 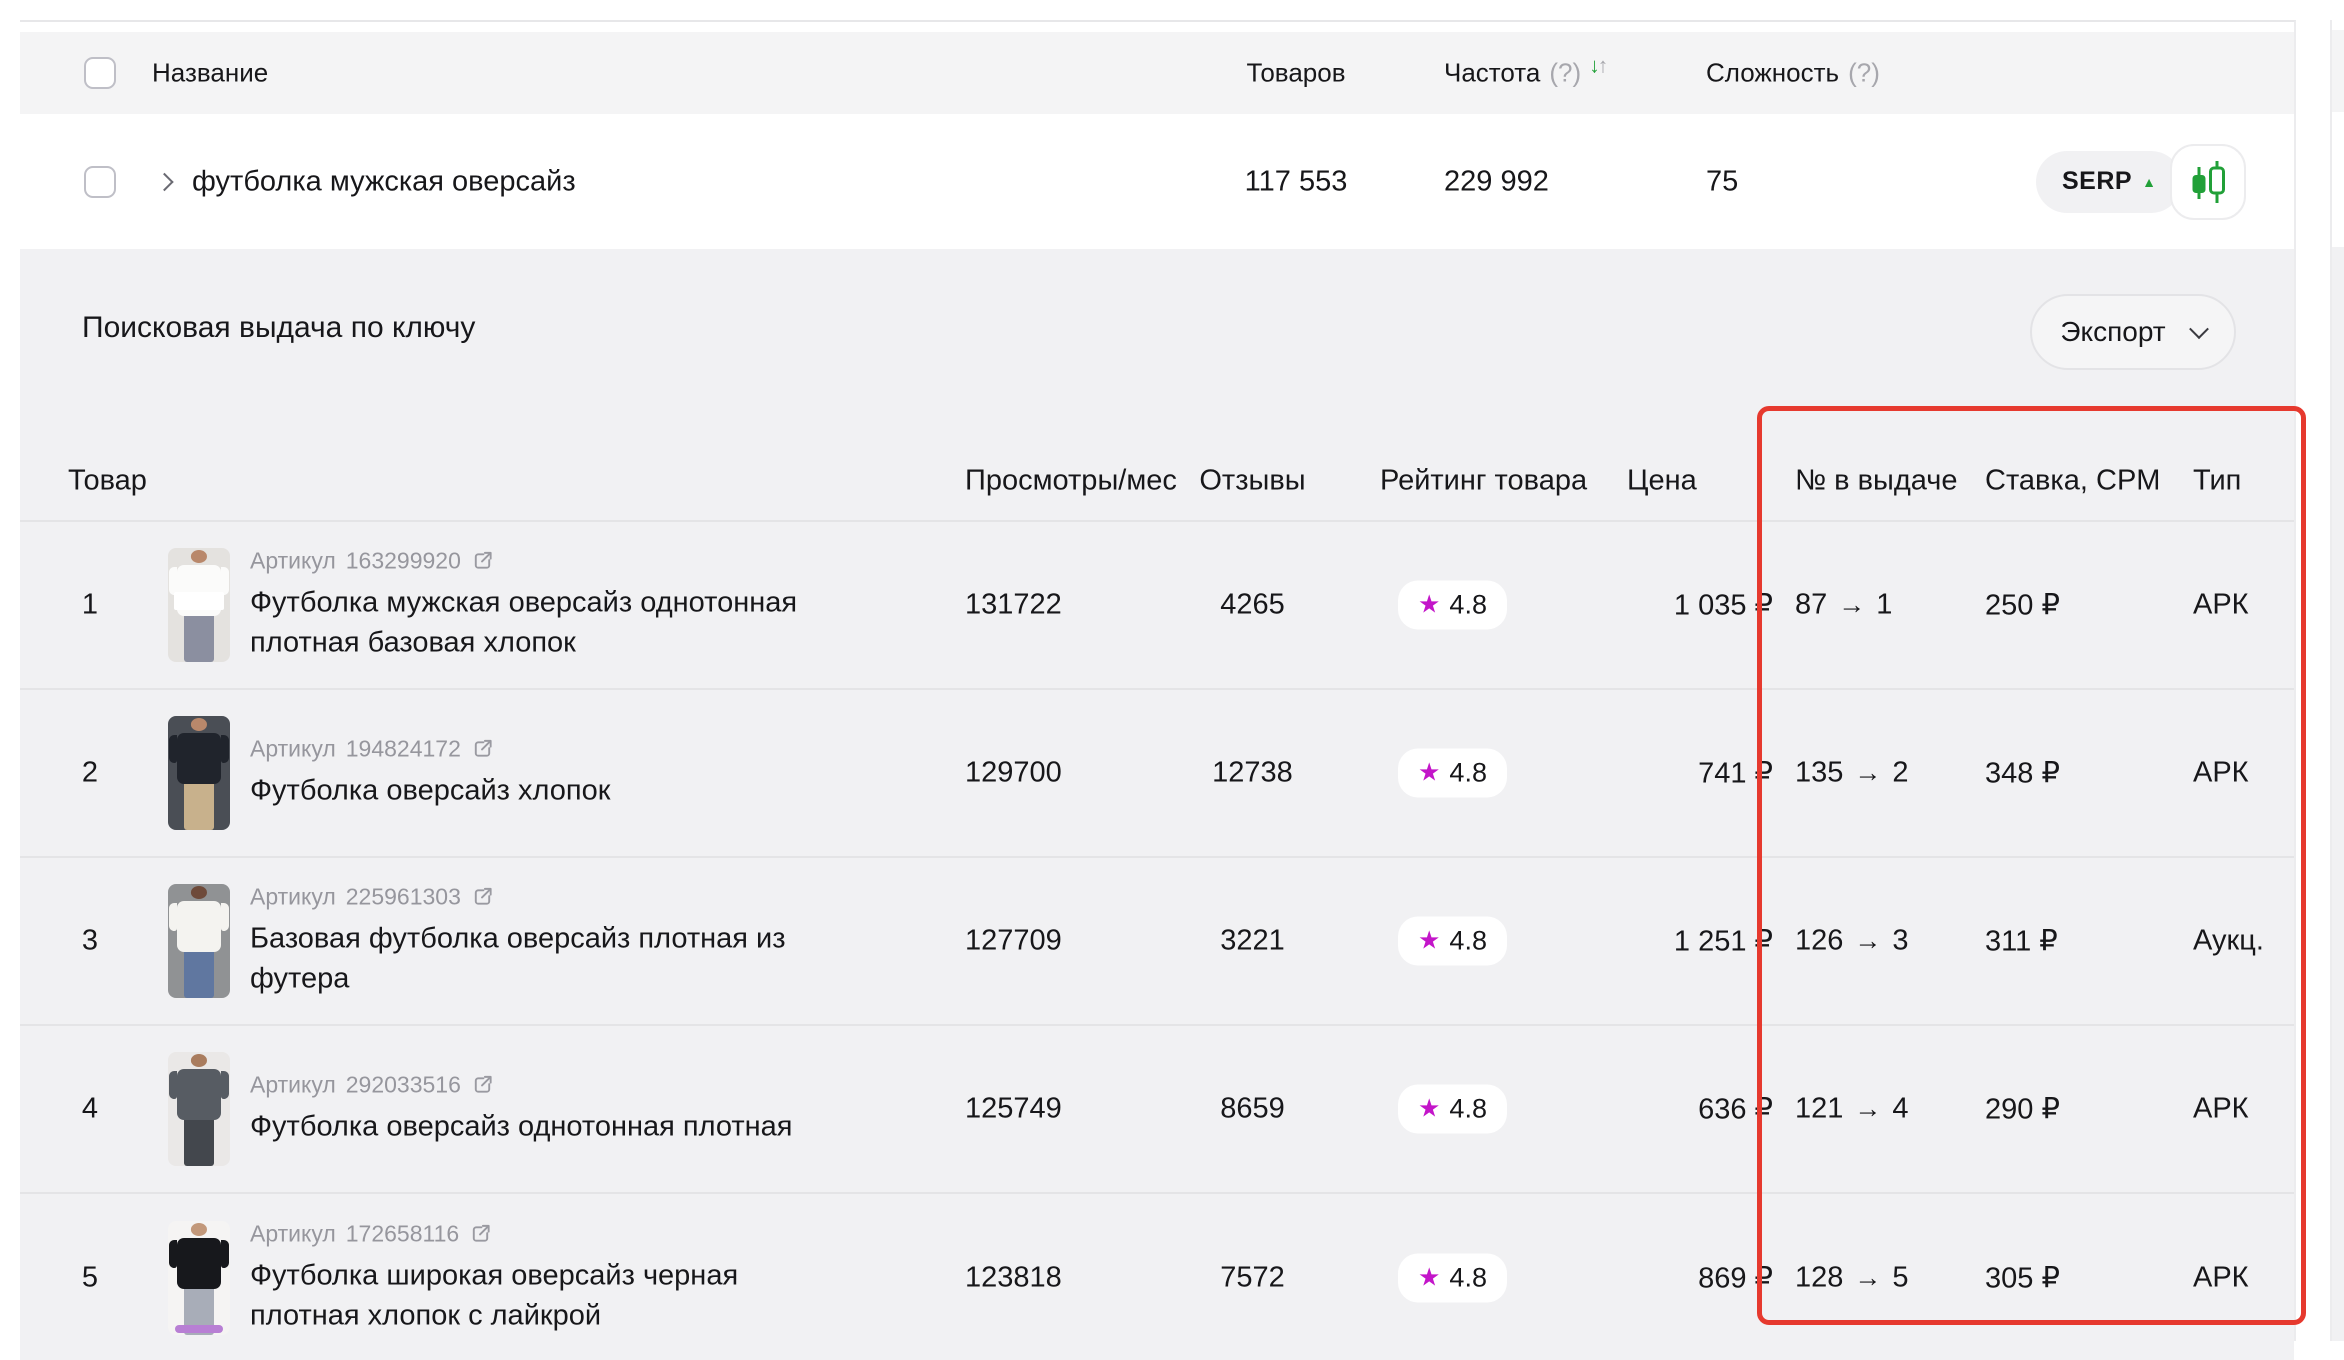 What do you see at coordinates (1252, 1108) in the screenshot?
I see `reviews-value: 8659` at bounding box center [1252, 1108].